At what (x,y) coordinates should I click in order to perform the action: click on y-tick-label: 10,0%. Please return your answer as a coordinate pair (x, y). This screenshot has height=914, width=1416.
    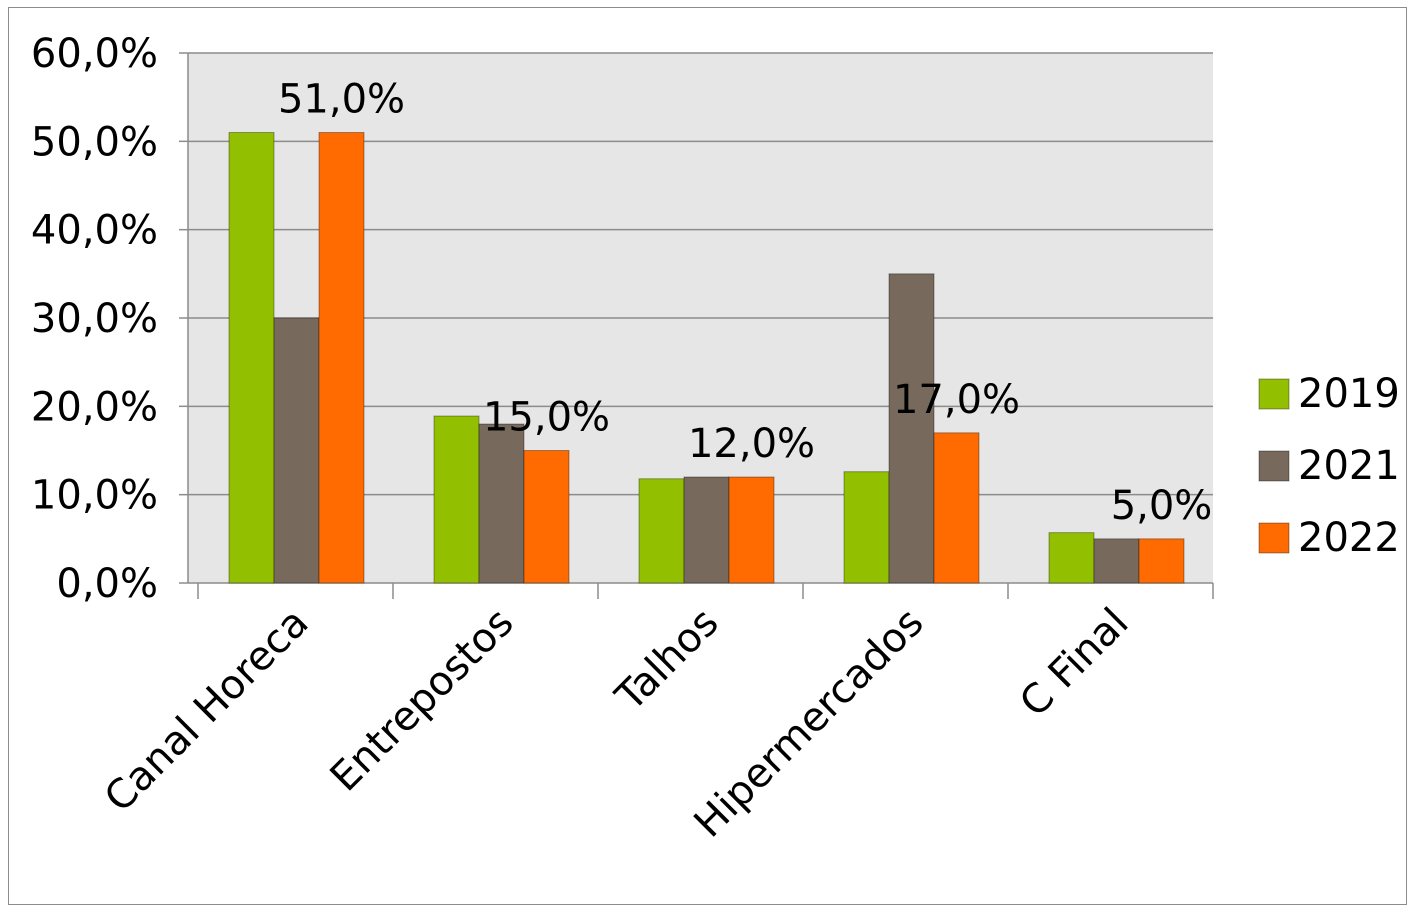
    Looking at the image, I should click on (94, 496).